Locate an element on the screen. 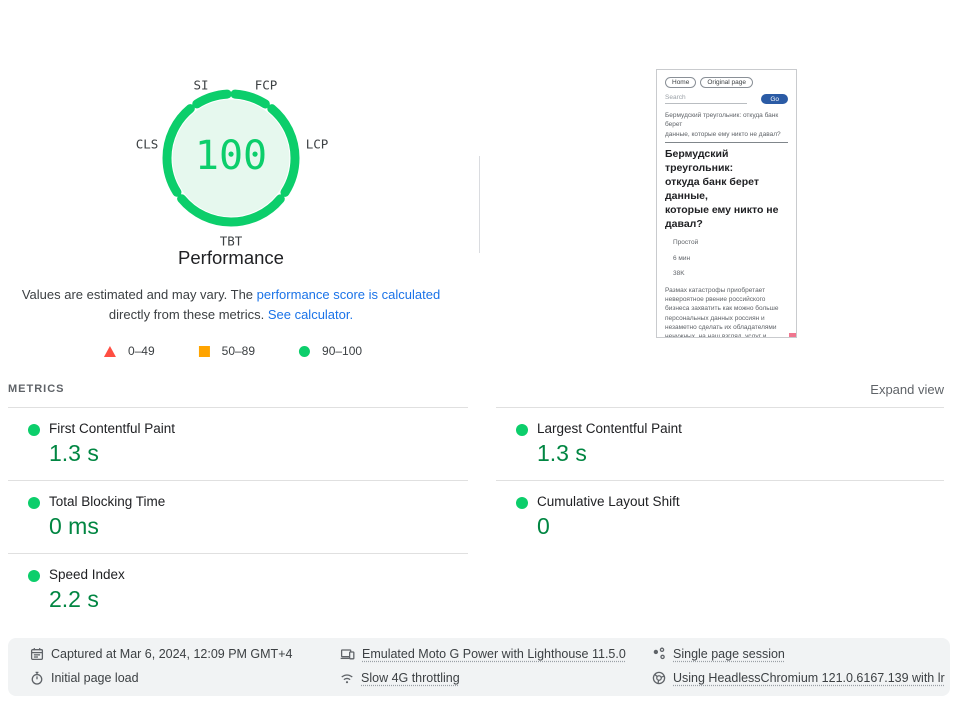 Image resolution: width=958 pixels, height=706 pixels. page-load-item: Initial page load is located at coordinates (84, 678).